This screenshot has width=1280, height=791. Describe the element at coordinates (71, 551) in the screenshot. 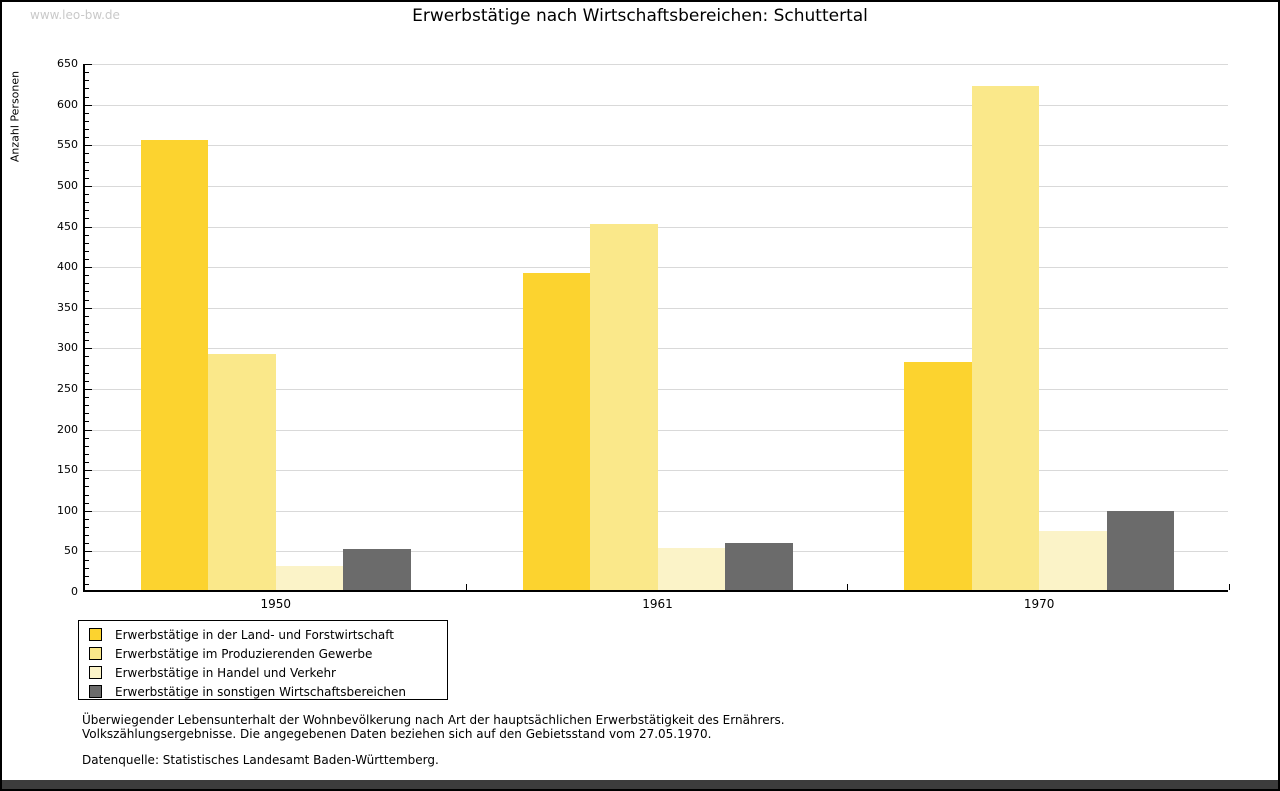

I see `y-axis-tick-label: 50` at that location.